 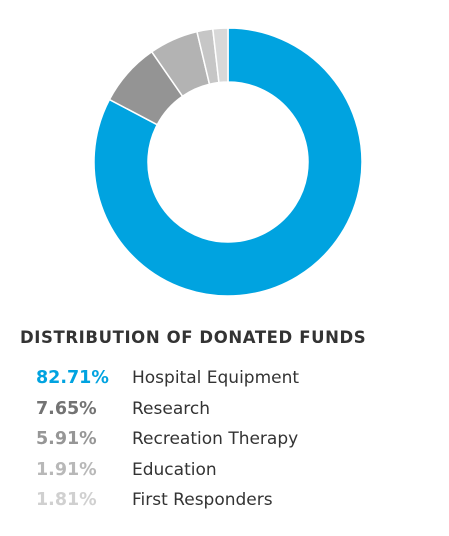 What do you see at coordinates (66, 469) in the screenshot?
I see `legend-percentage: 1.91%` at bounding box center [66, 469].